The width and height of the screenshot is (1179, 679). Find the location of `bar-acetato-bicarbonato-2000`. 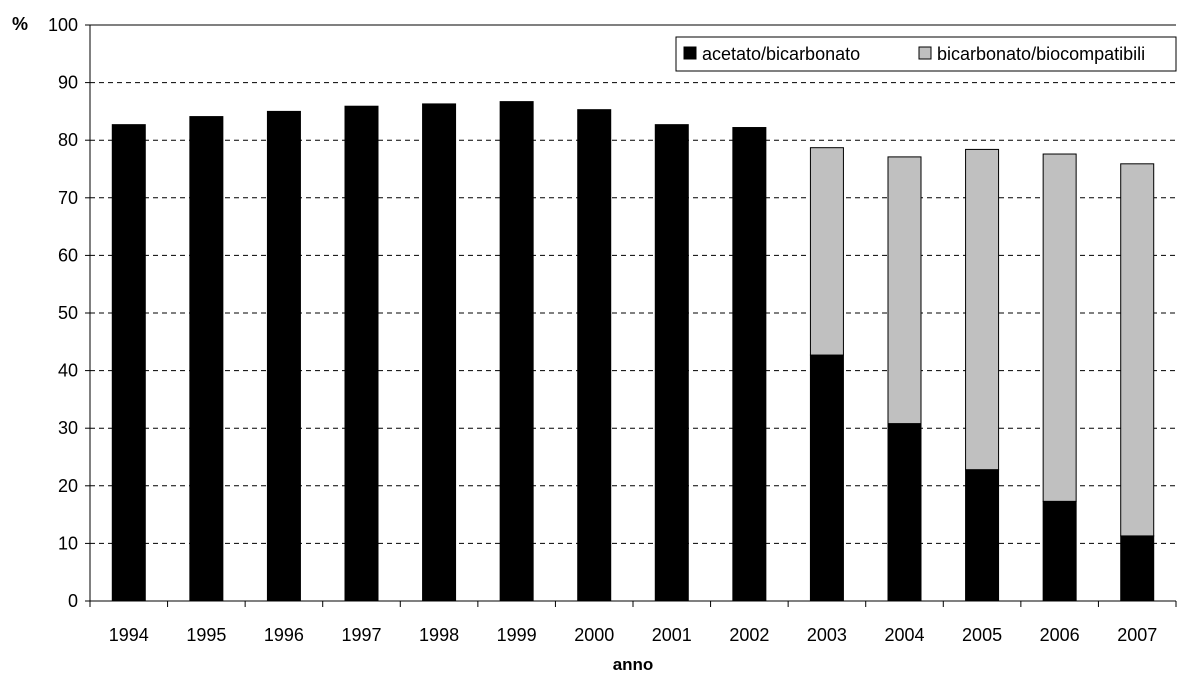

bar-acetato-bicarbonato-2000 is located at coordinates (594, 355).